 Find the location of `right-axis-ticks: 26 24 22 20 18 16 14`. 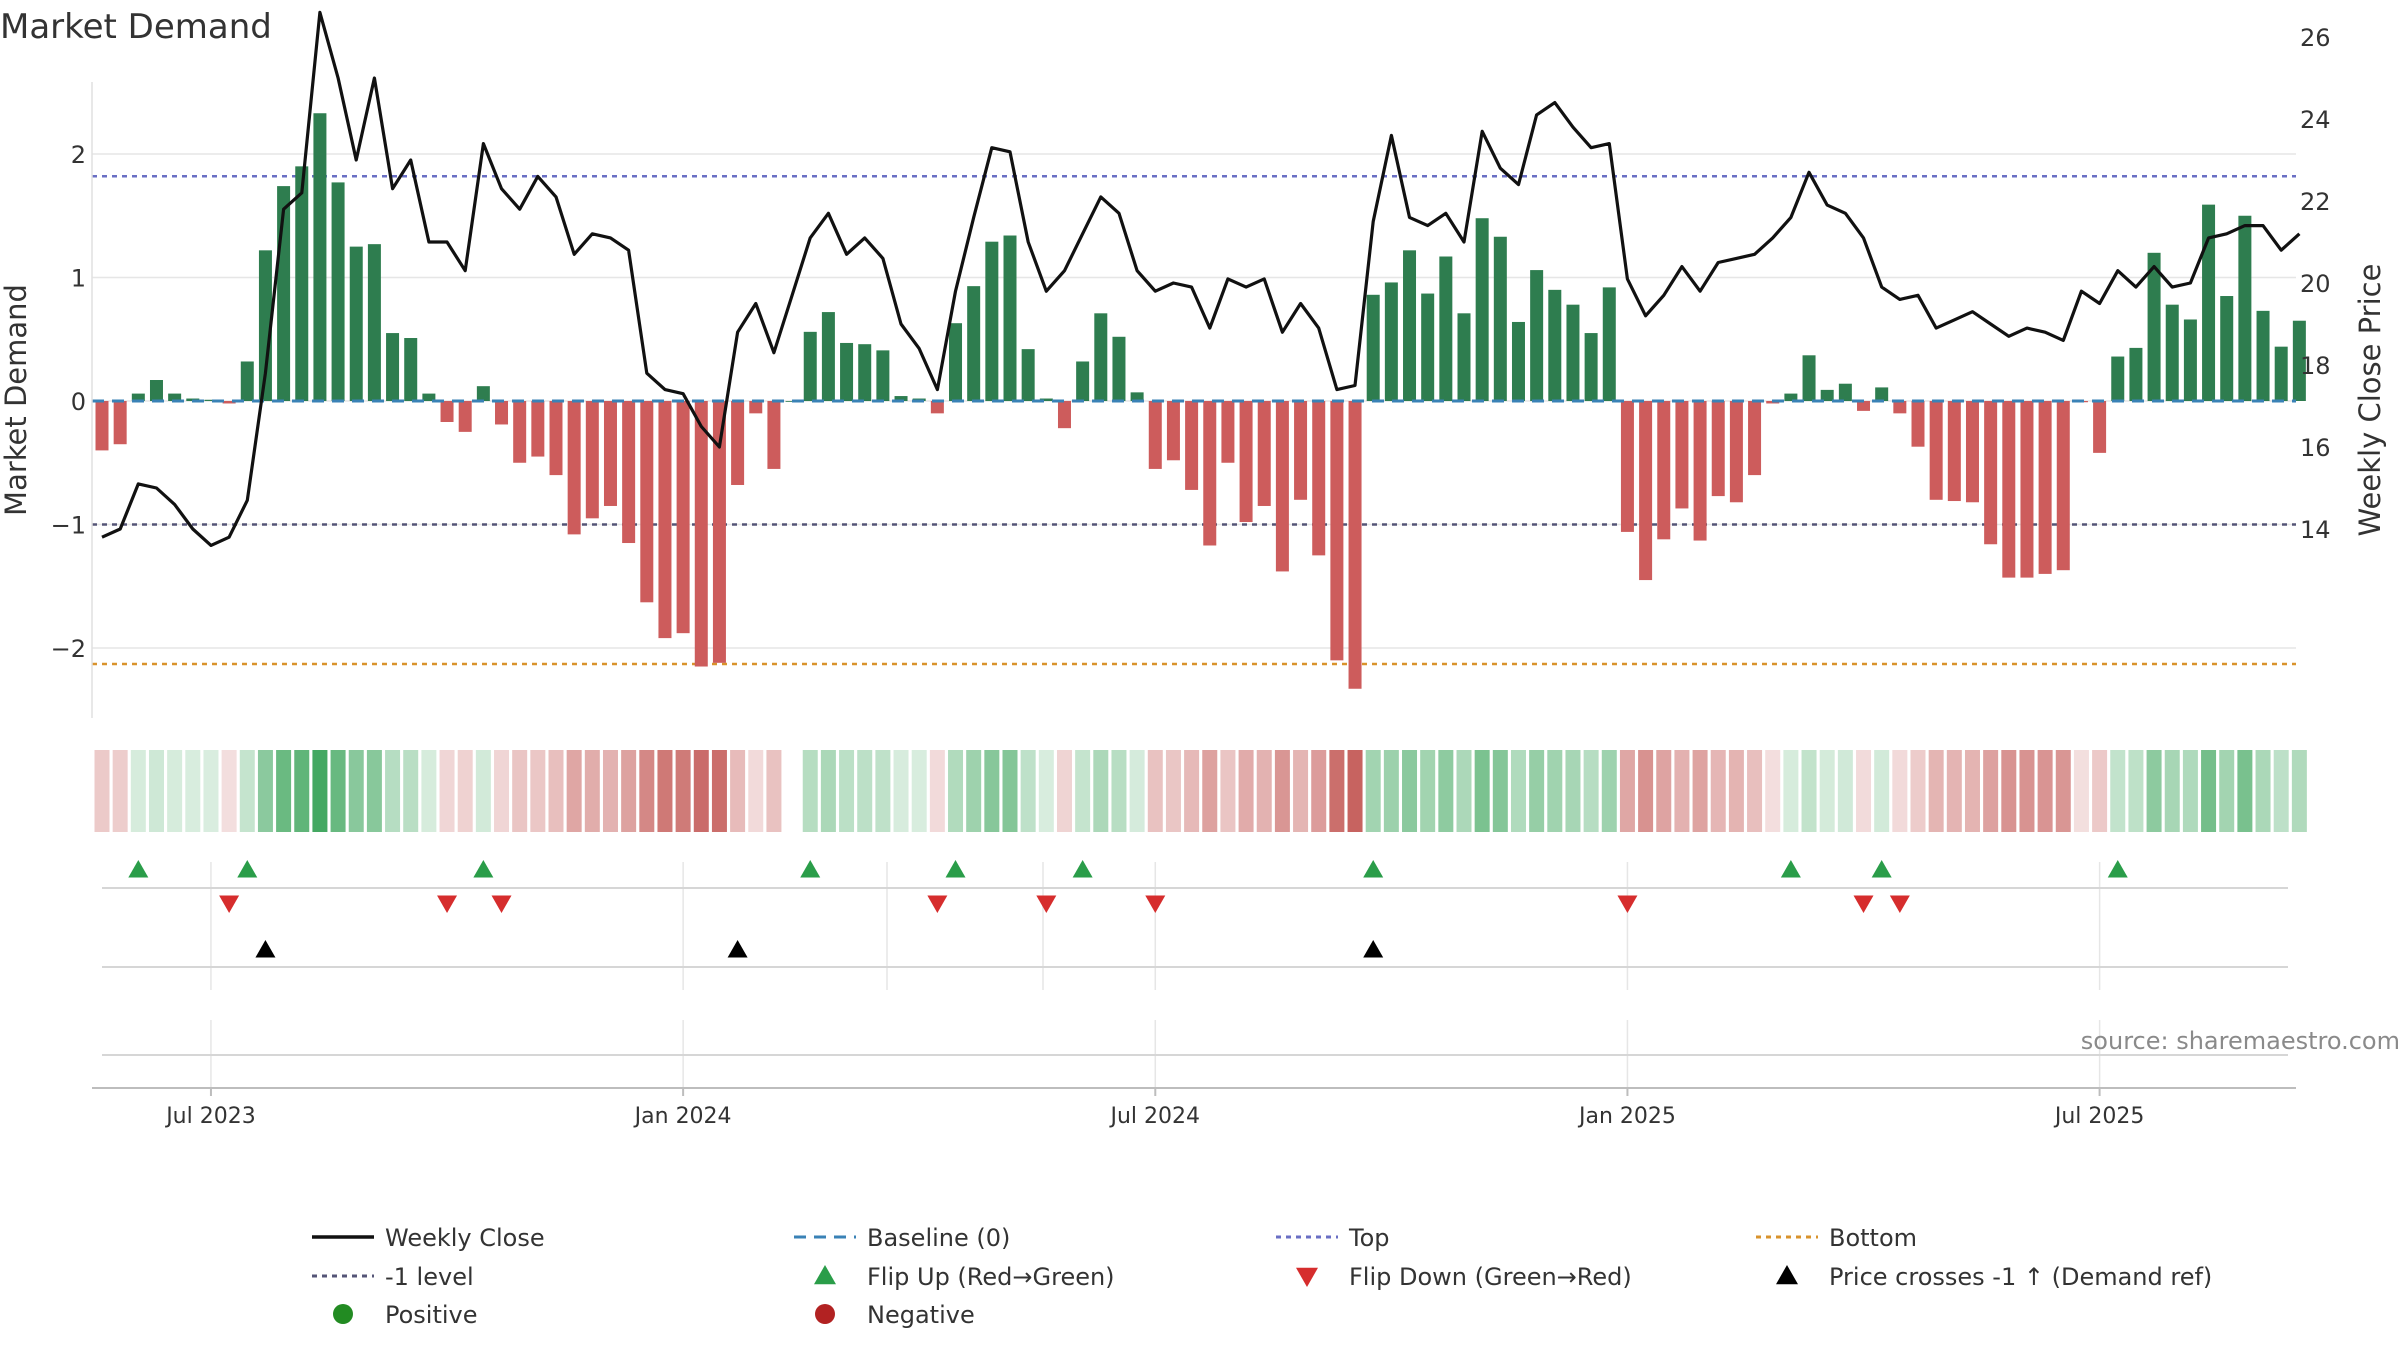

right-axis-ticks: 26 24 22 20 18 16 14 is located at coordinates (2315, 284).